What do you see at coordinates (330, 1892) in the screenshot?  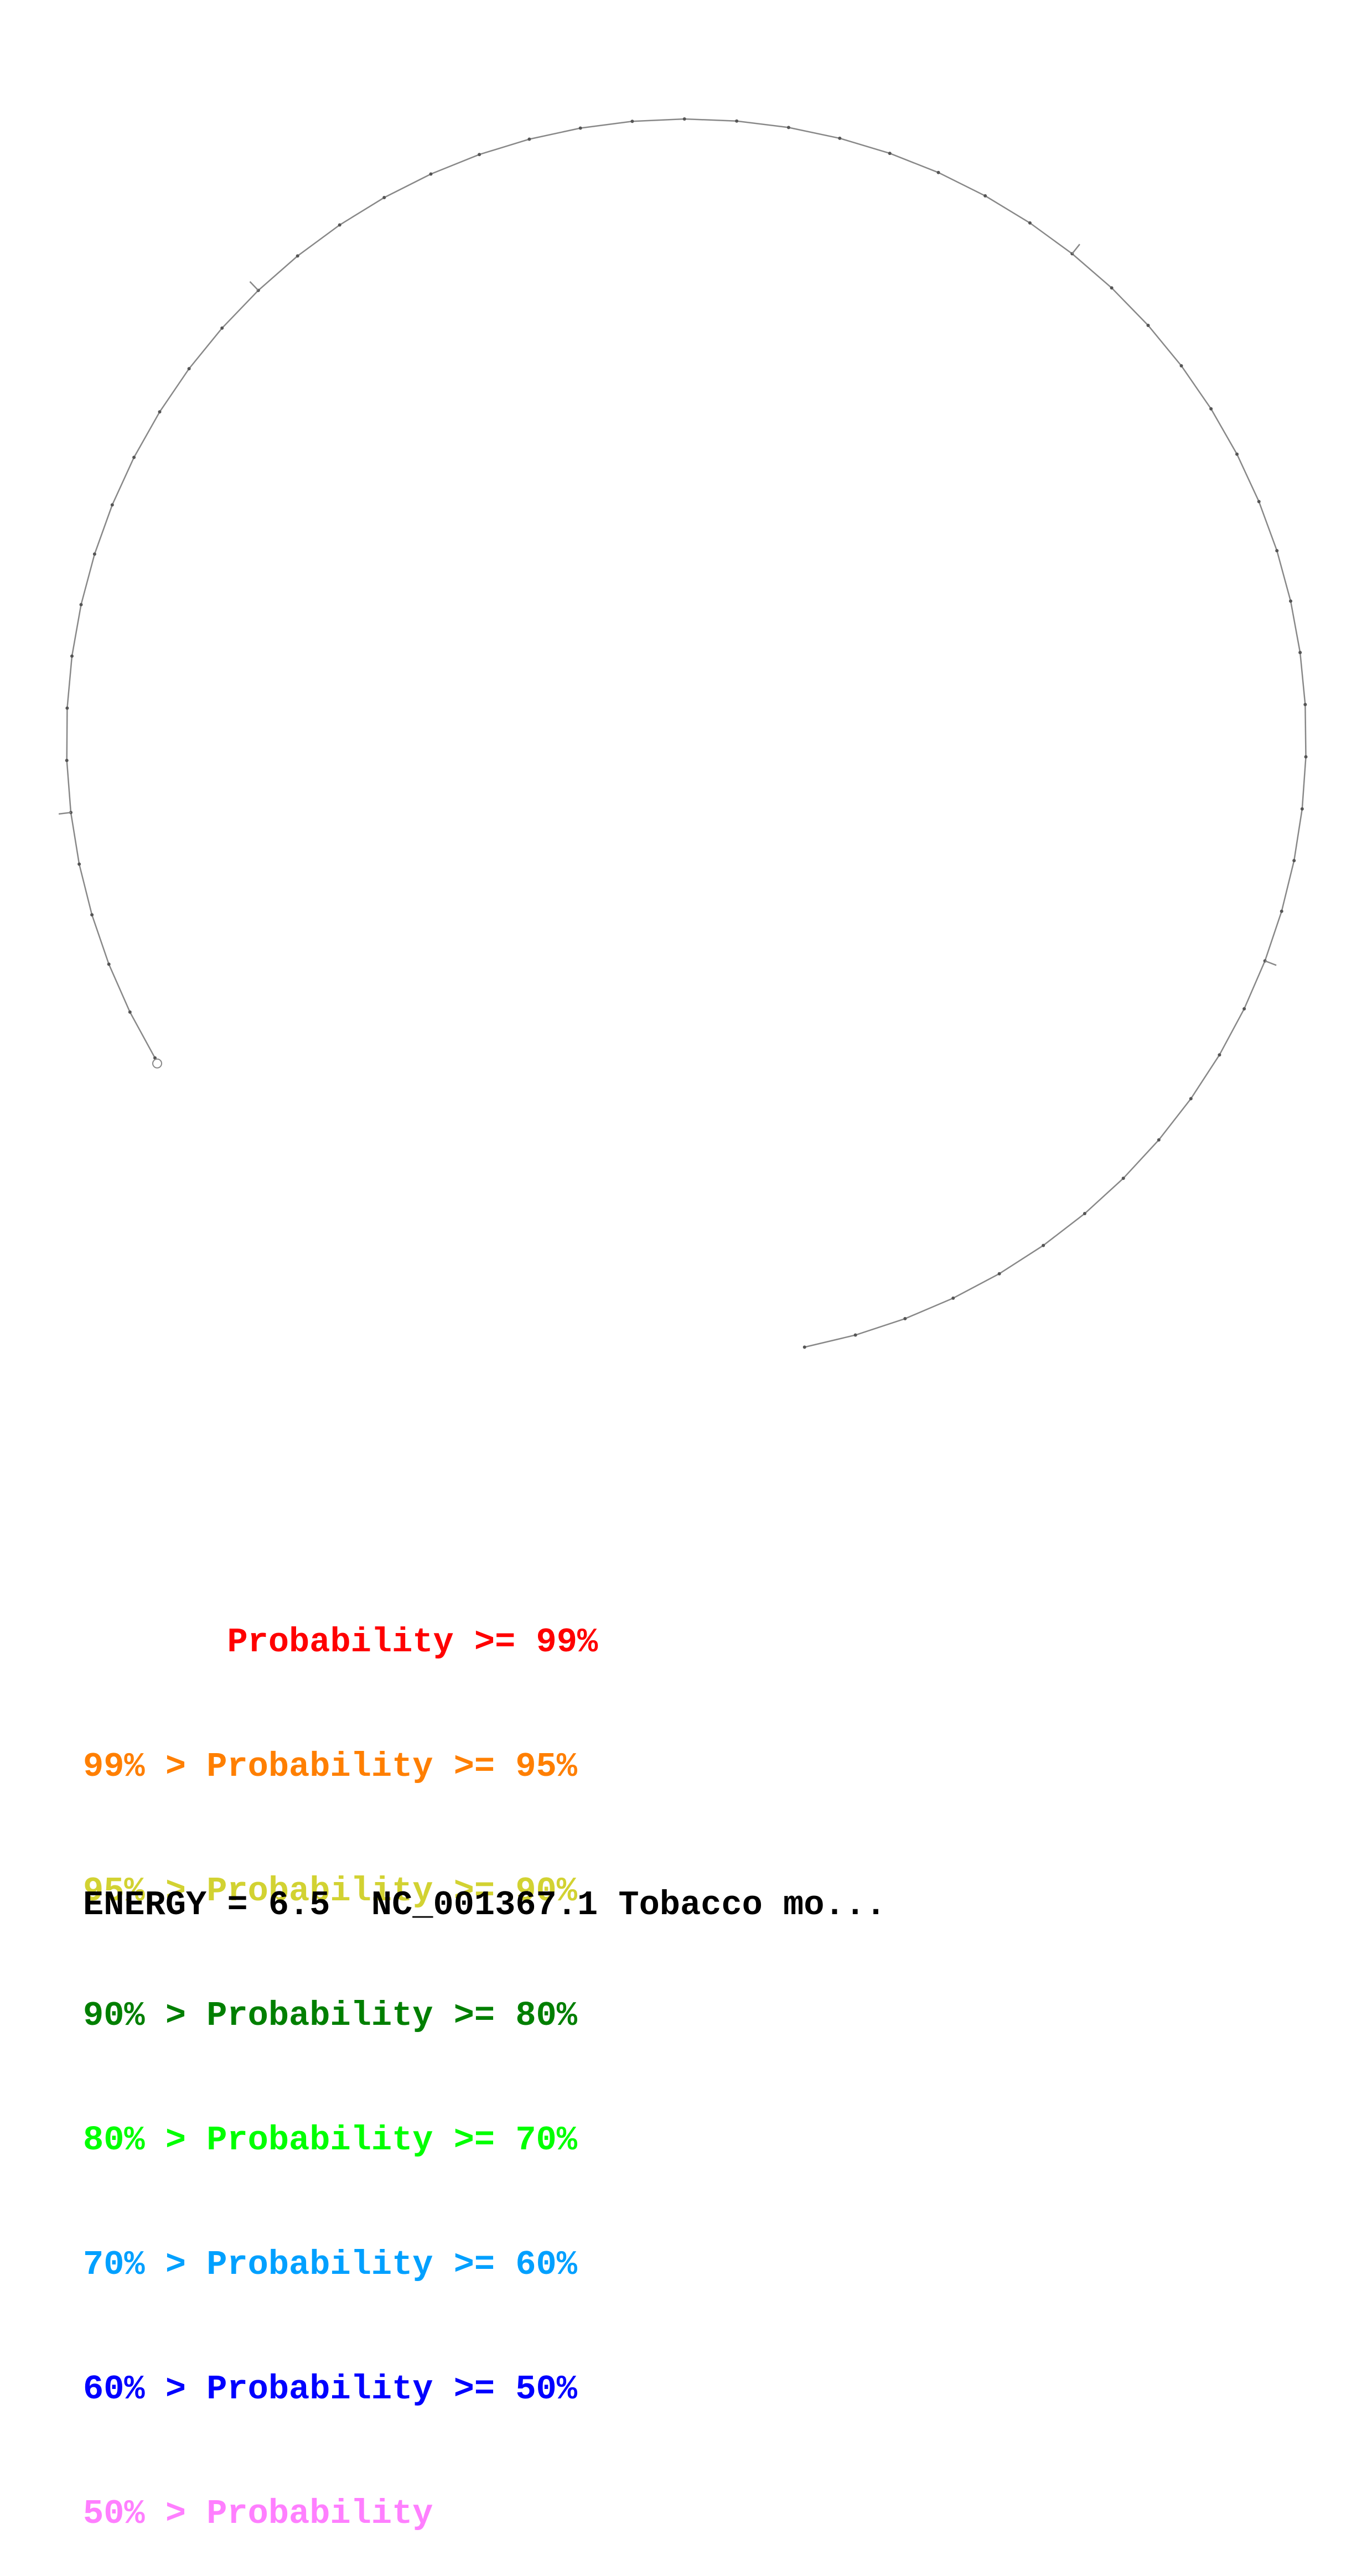 I see `legend-row-90: 95% > Probability >= 90%` at bounding box center [330, 1892].